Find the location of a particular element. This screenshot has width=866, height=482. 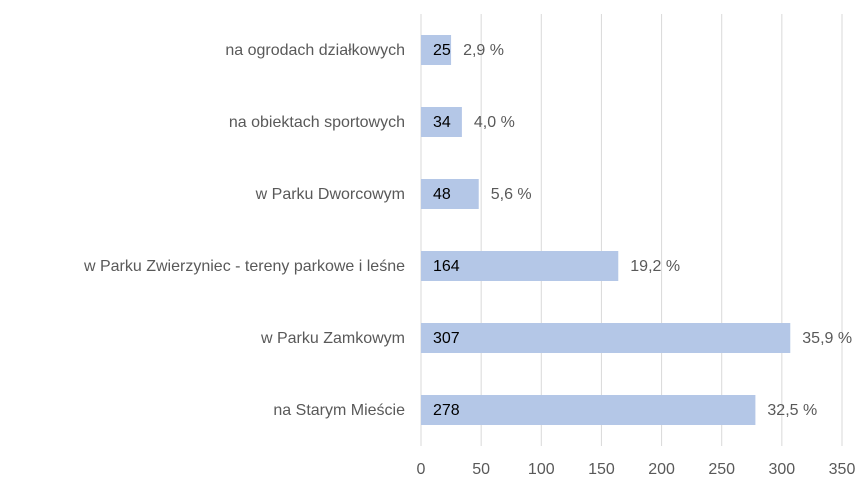

x-tick-label: 50 is located at coordinates (481, 469).